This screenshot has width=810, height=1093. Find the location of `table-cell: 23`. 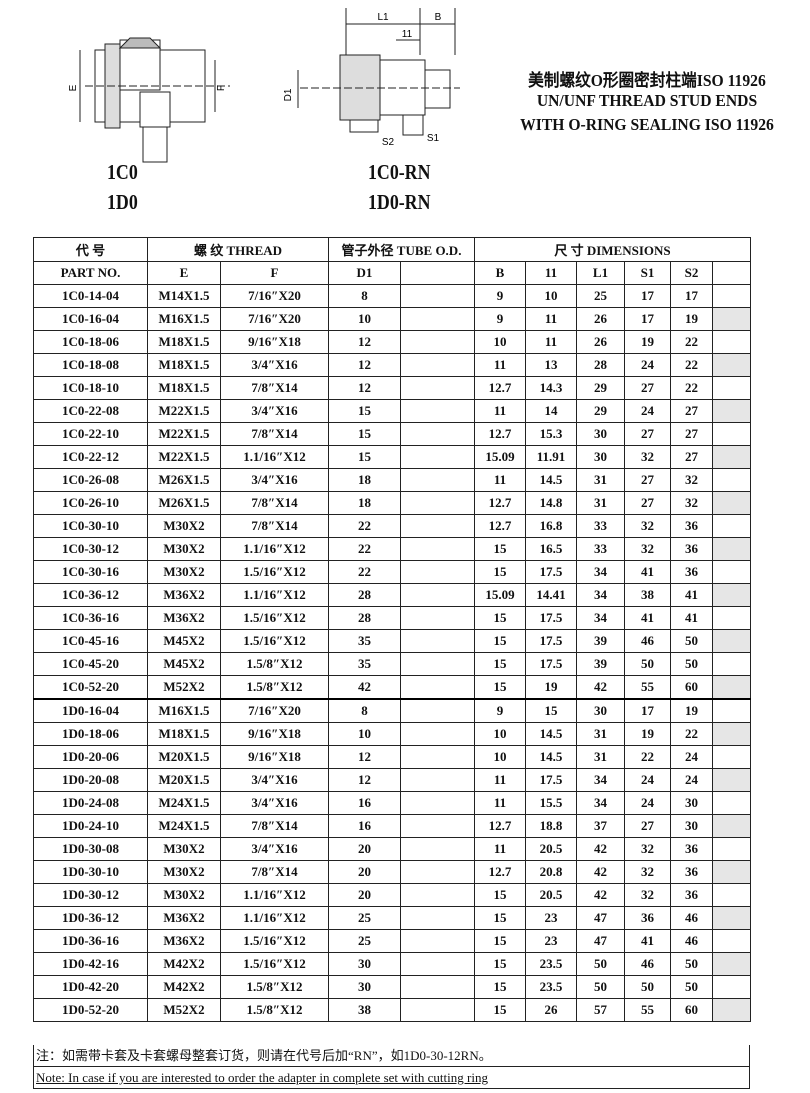

table-cell: 23 is located at coordinates (551, 918).